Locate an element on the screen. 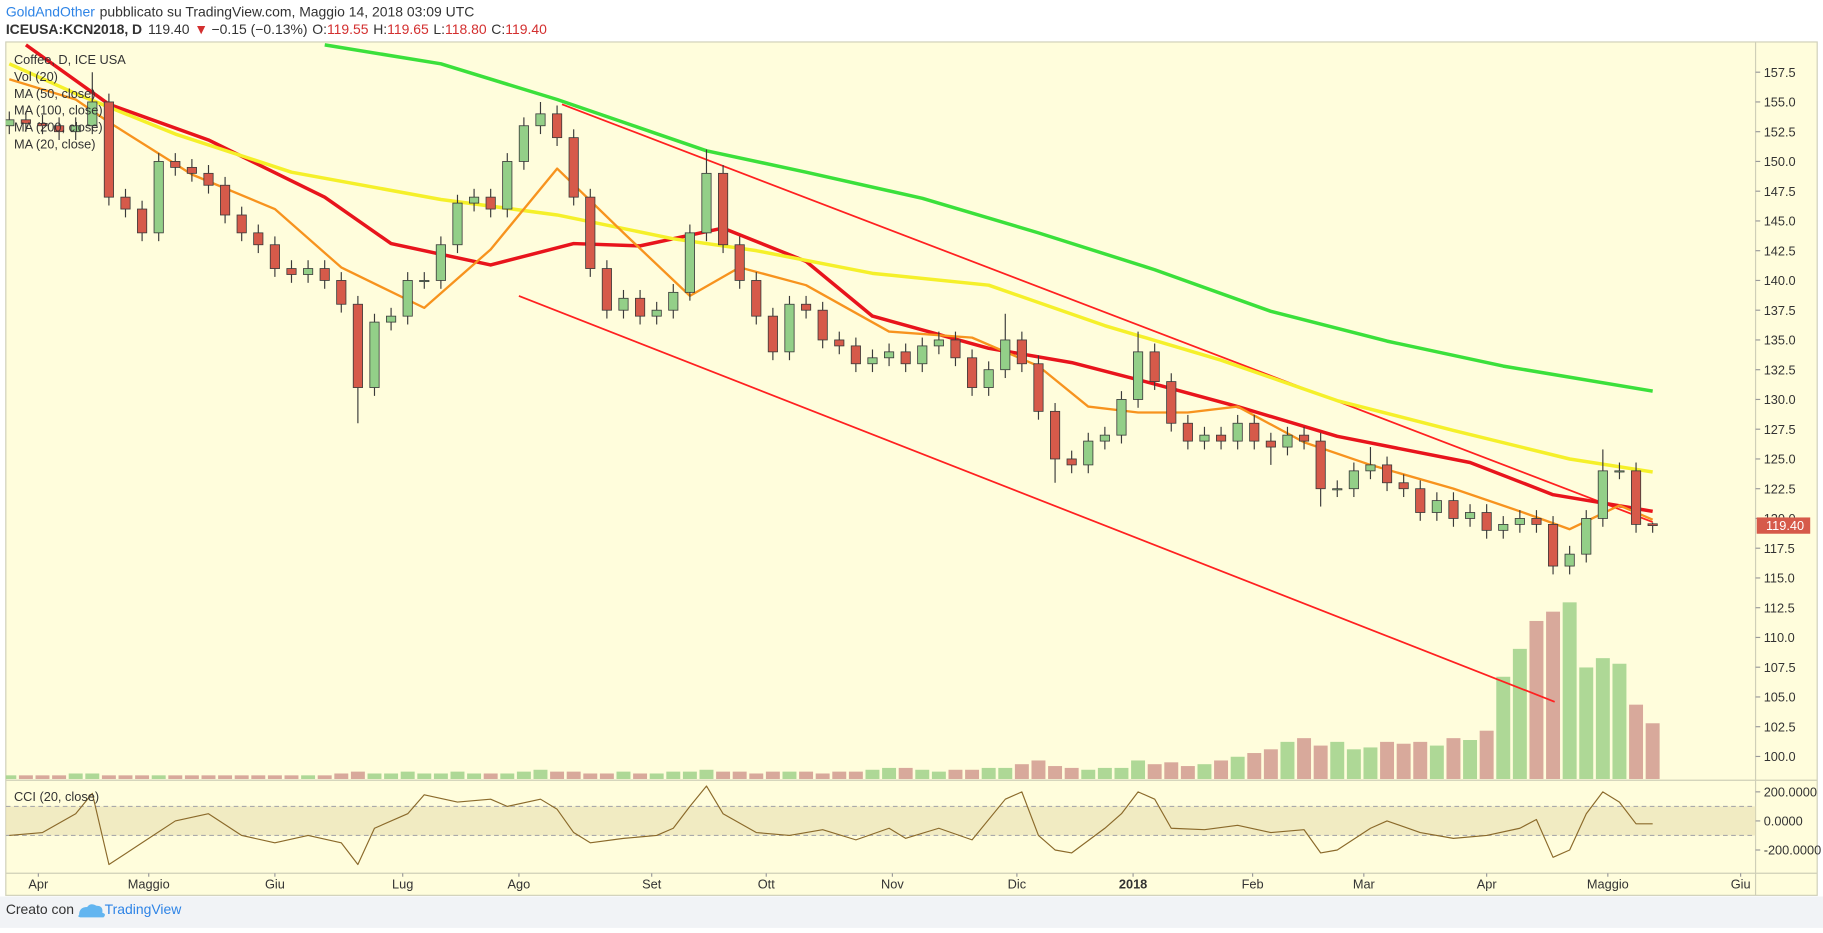  legend-entry: CCI (20, close) is located at coordinates (56, 796).